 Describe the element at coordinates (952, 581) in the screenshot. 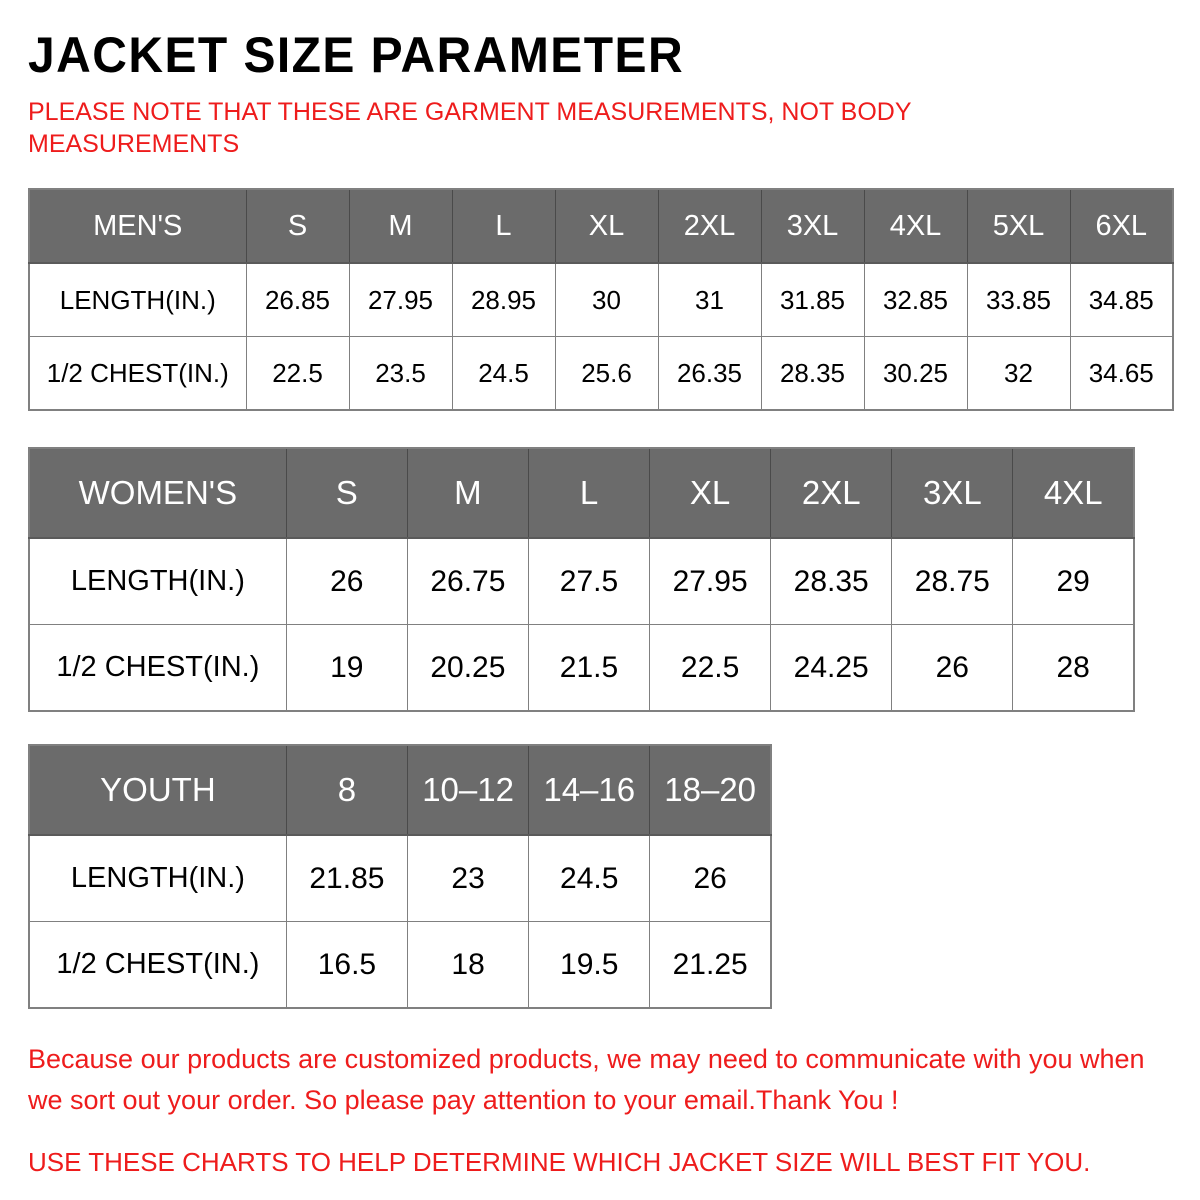

I see `cell: 28.75` at that location.